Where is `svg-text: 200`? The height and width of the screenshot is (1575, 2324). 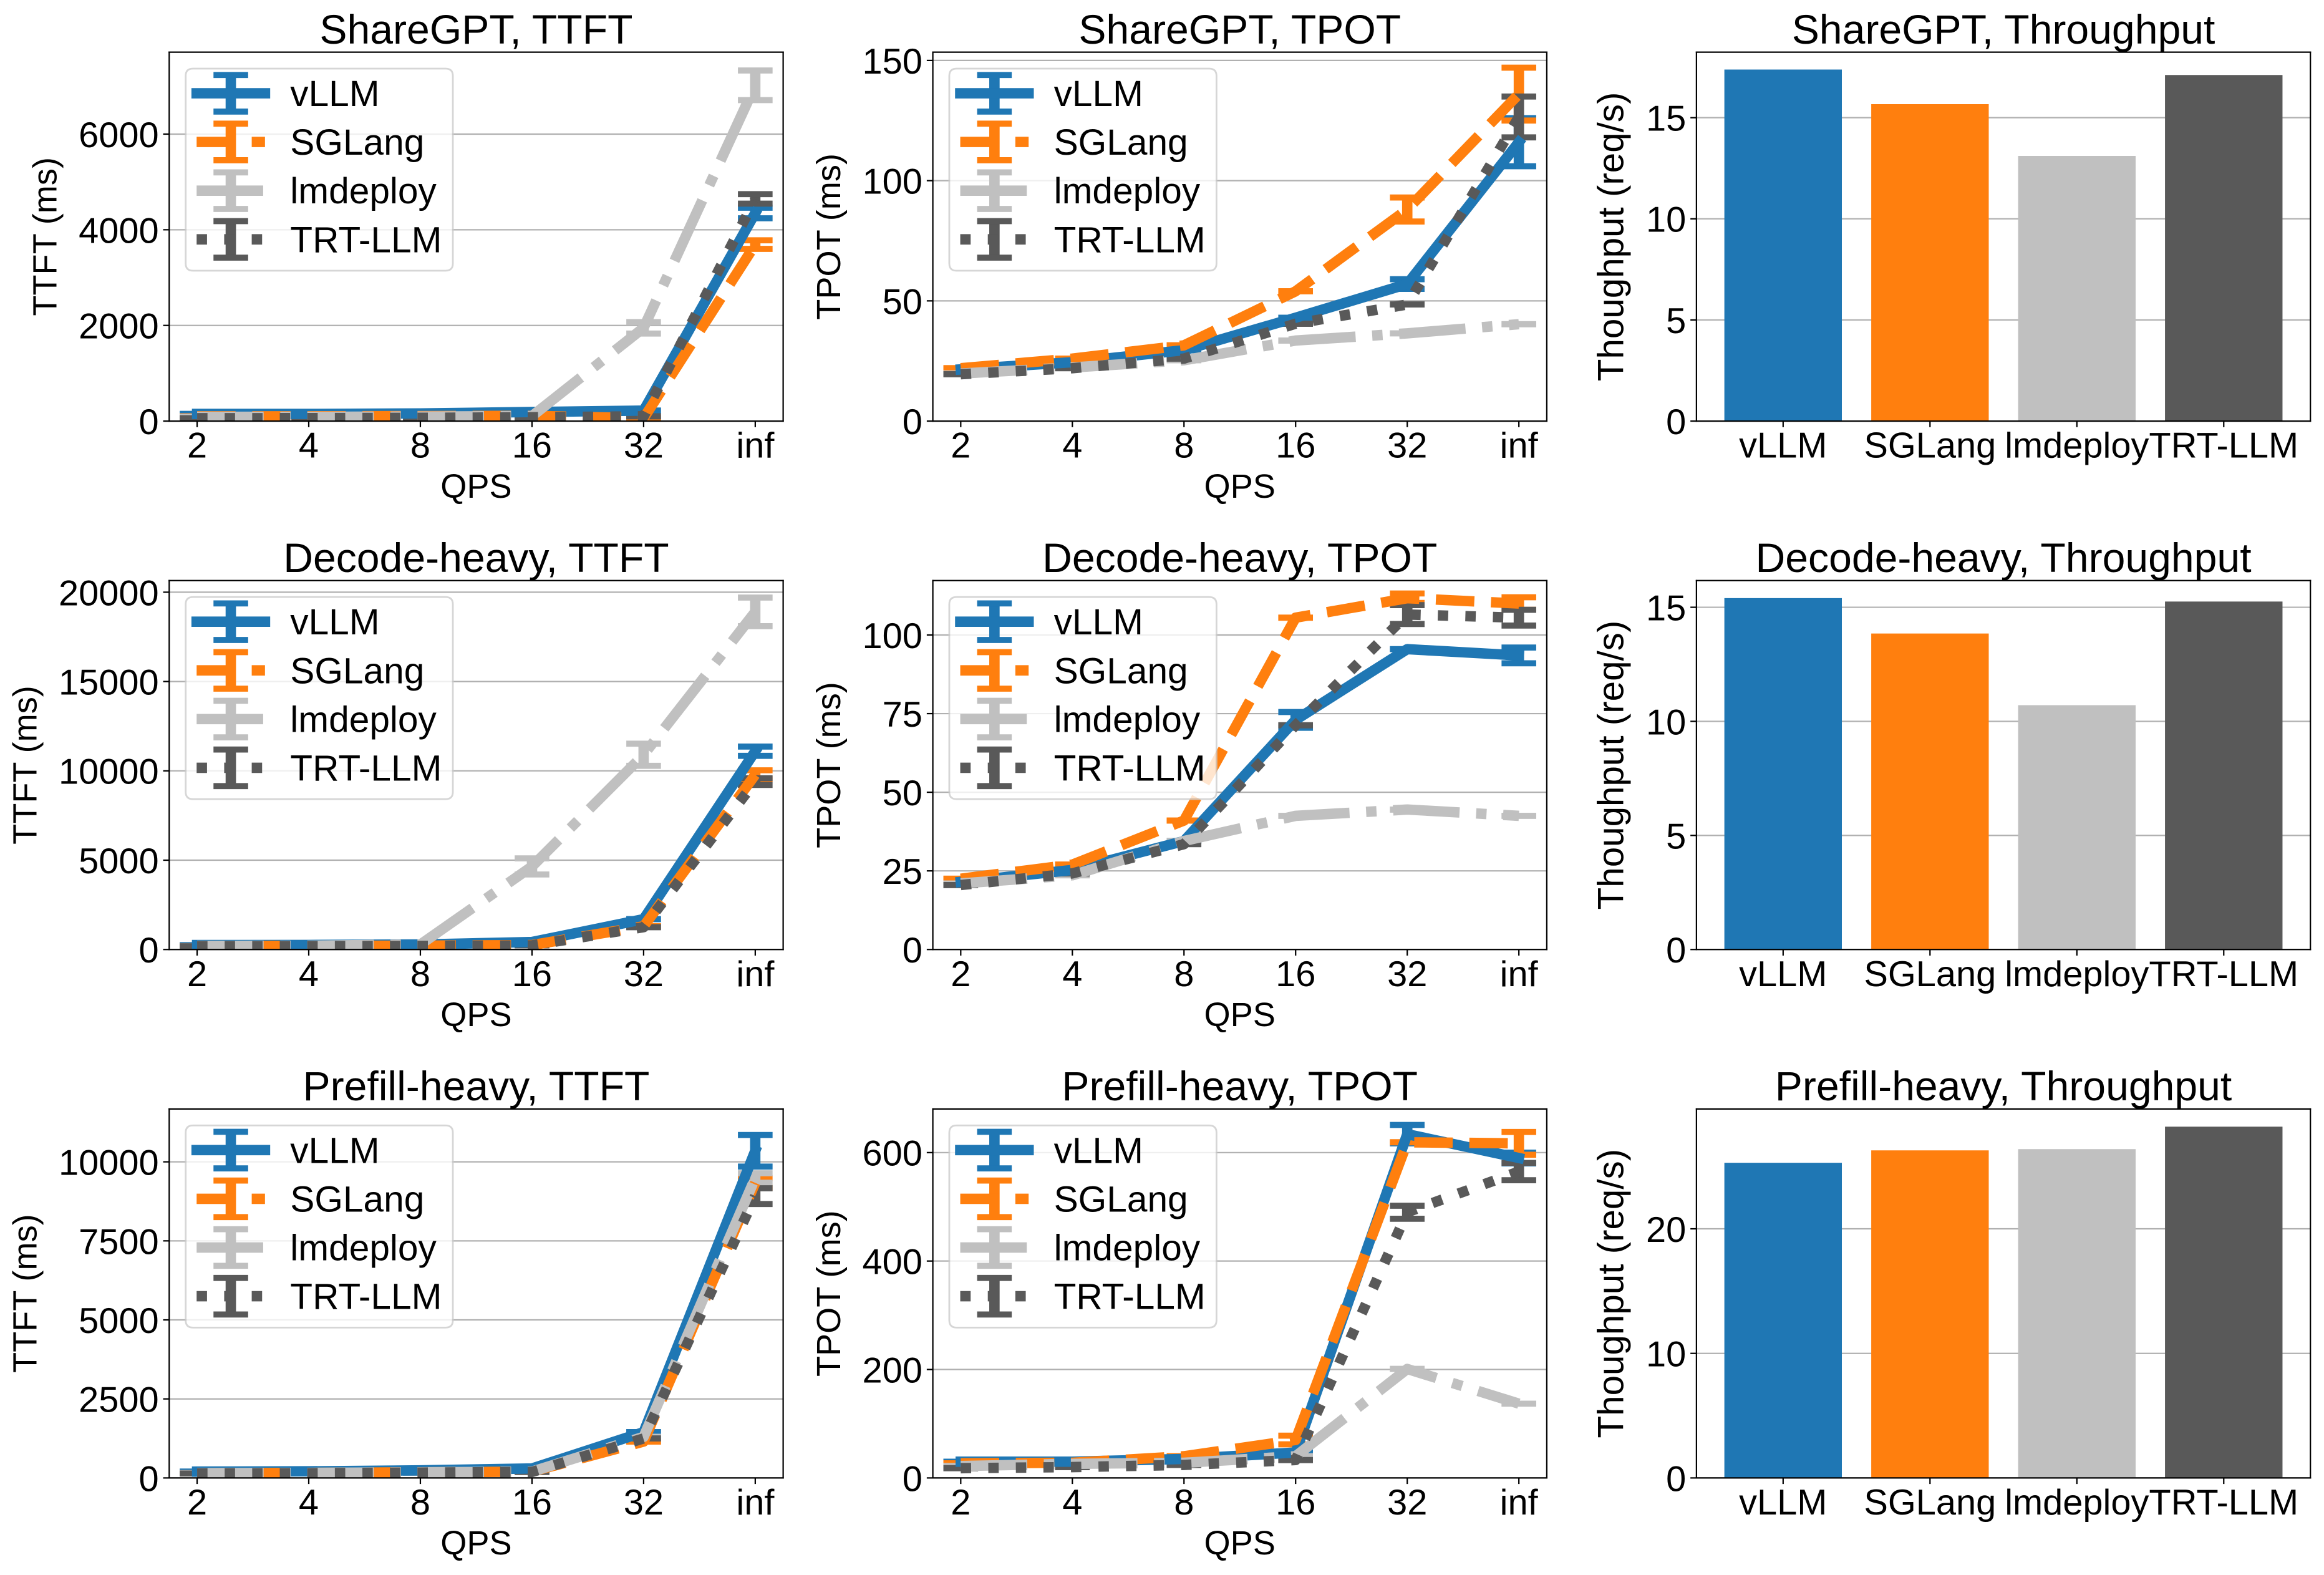 svg-text: 200 is located at coordinates (892, 1370).